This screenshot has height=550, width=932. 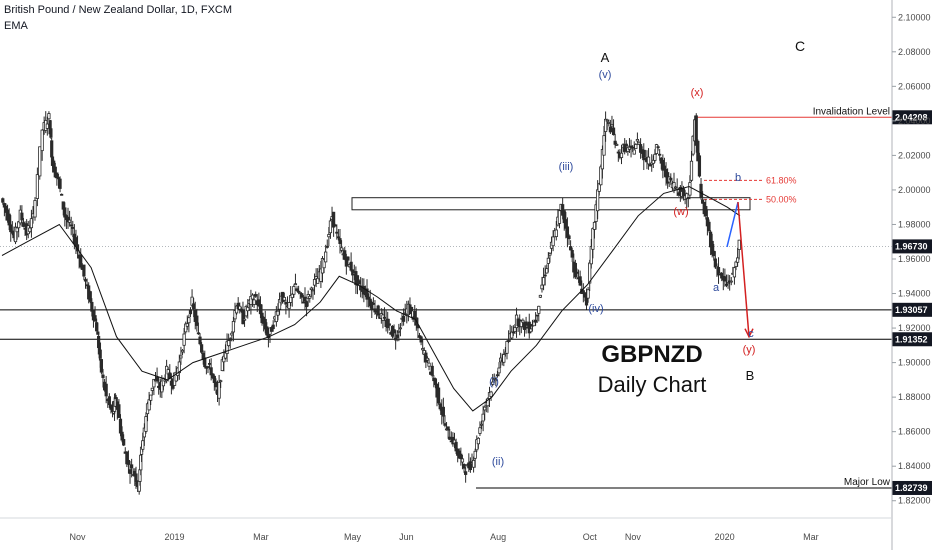 What do you see at coordinates (751, 334) in the screenshot?
I see `wave-label-c: c` at bounding box center [751, 334].